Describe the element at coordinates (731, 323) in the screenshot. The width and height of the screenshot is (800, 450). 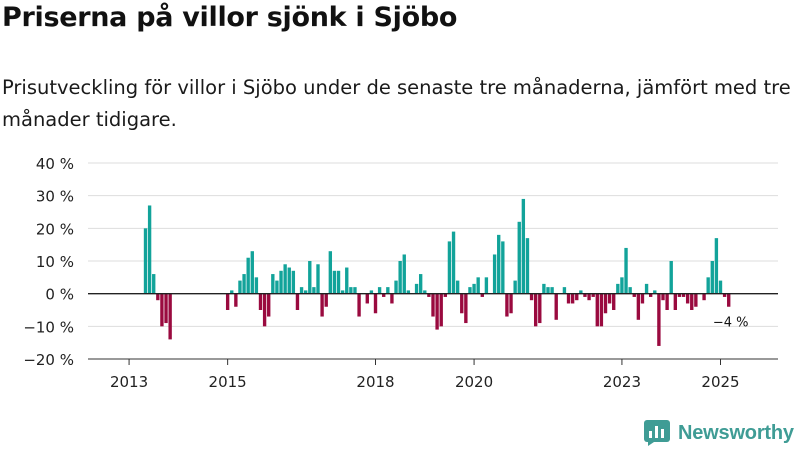
I see `end-value-label: −4 %` at that location.